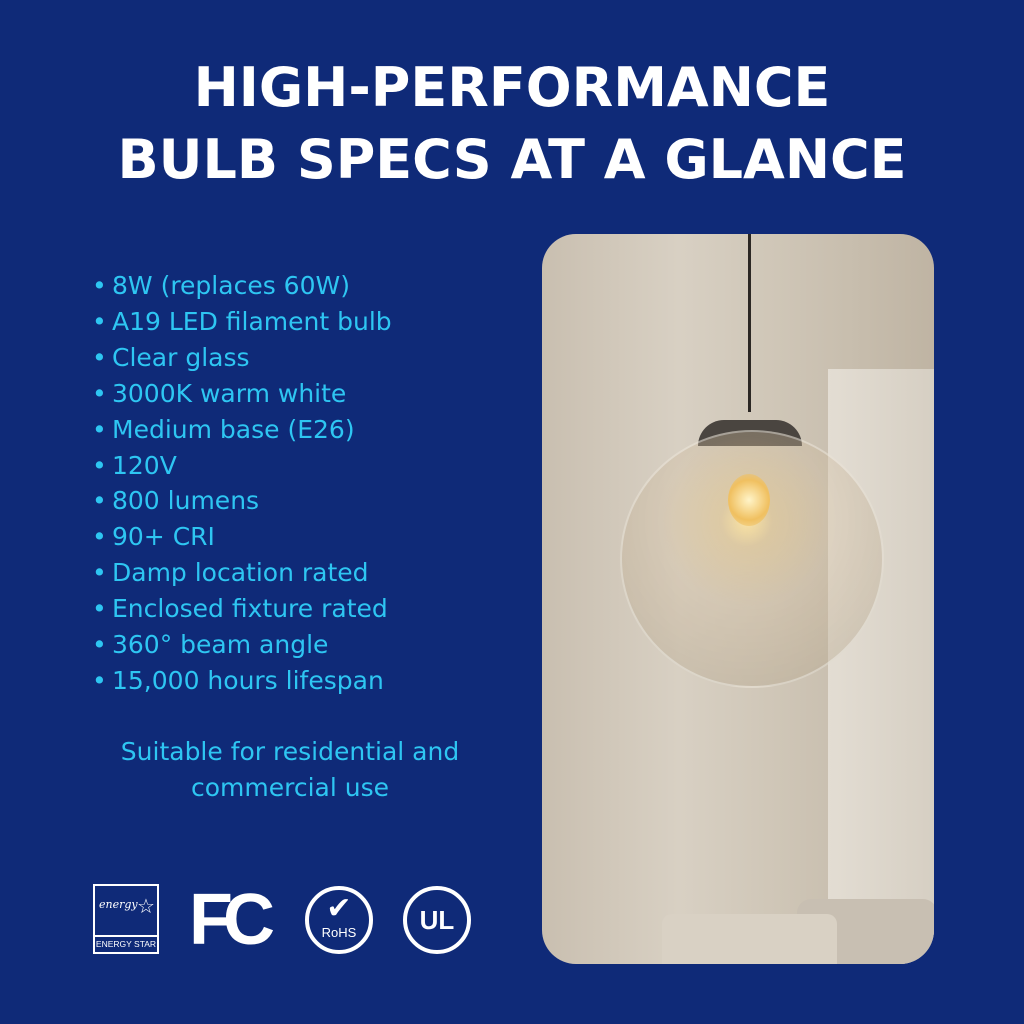 The width and height of the screenshot is (1024, 1024). I want to click on spec-text: 120V, so click(144, 465).